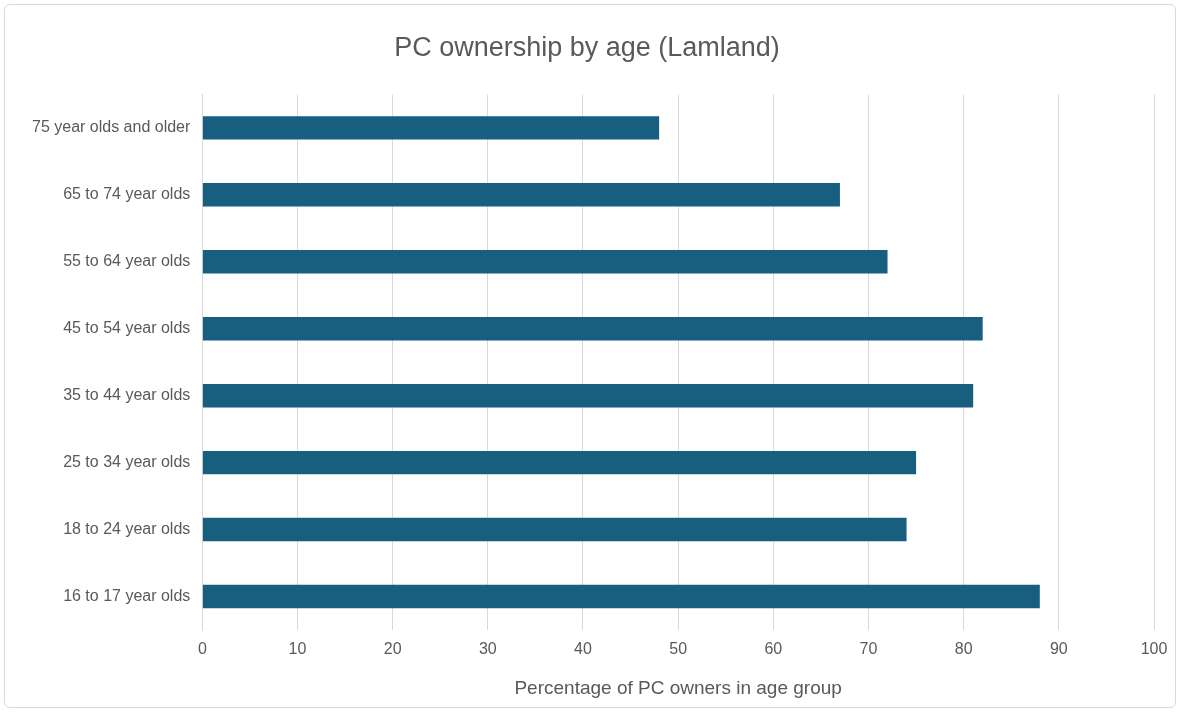 The image size is (1184, 716). I want to click on y-tick-label: 16 to 17 year olds, so click(127, 595).